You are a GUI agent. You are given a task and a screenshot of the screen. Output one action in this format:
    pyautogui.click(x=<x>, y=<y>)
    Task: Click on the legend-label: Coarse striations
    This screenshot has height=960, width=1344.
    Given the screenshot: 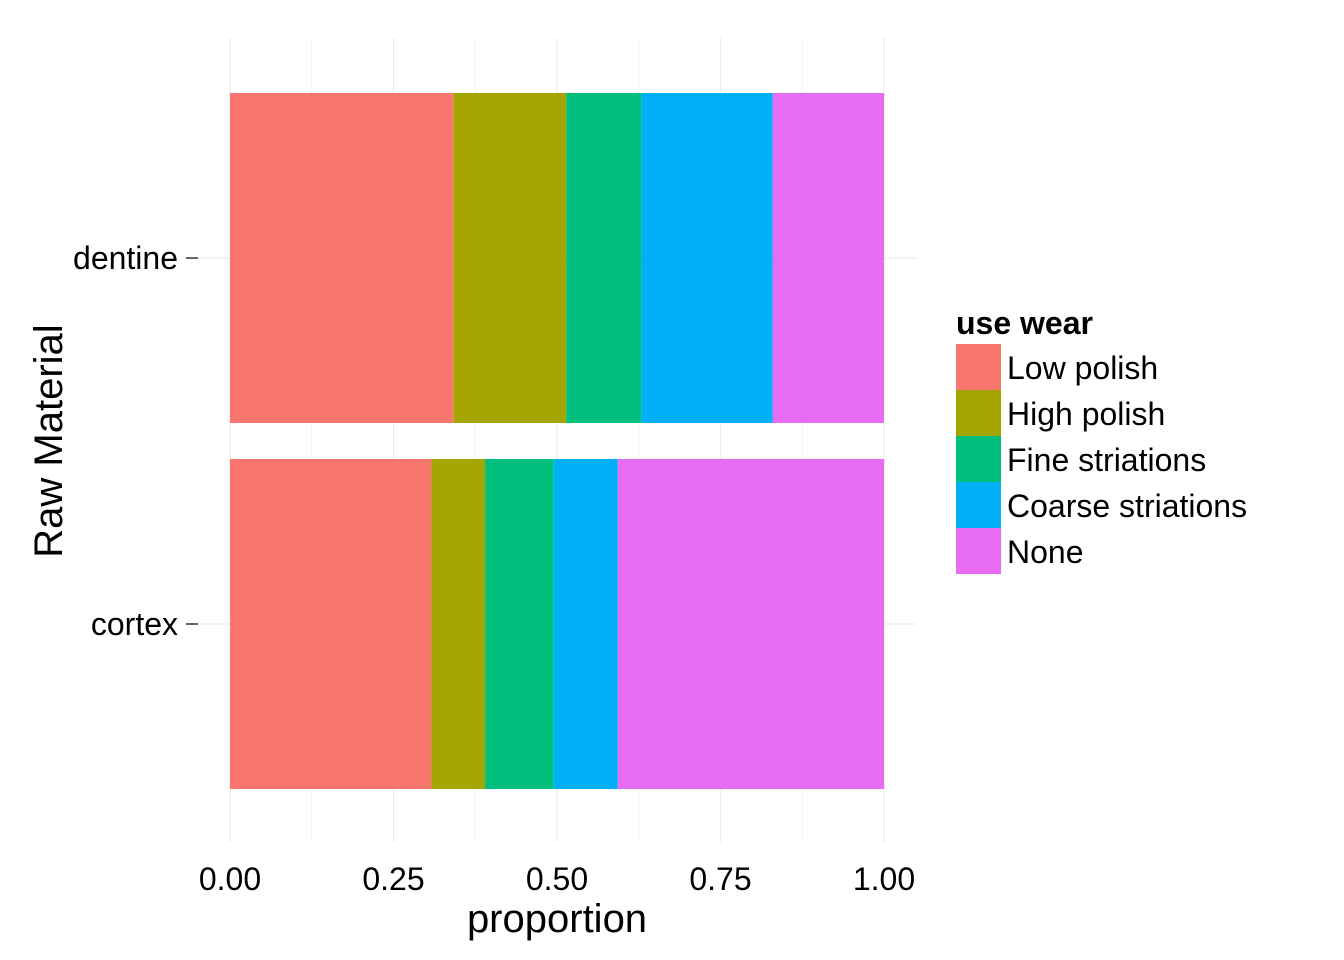 What is the action you would take?
    pyautogui.click(x=1127, y=506)
    